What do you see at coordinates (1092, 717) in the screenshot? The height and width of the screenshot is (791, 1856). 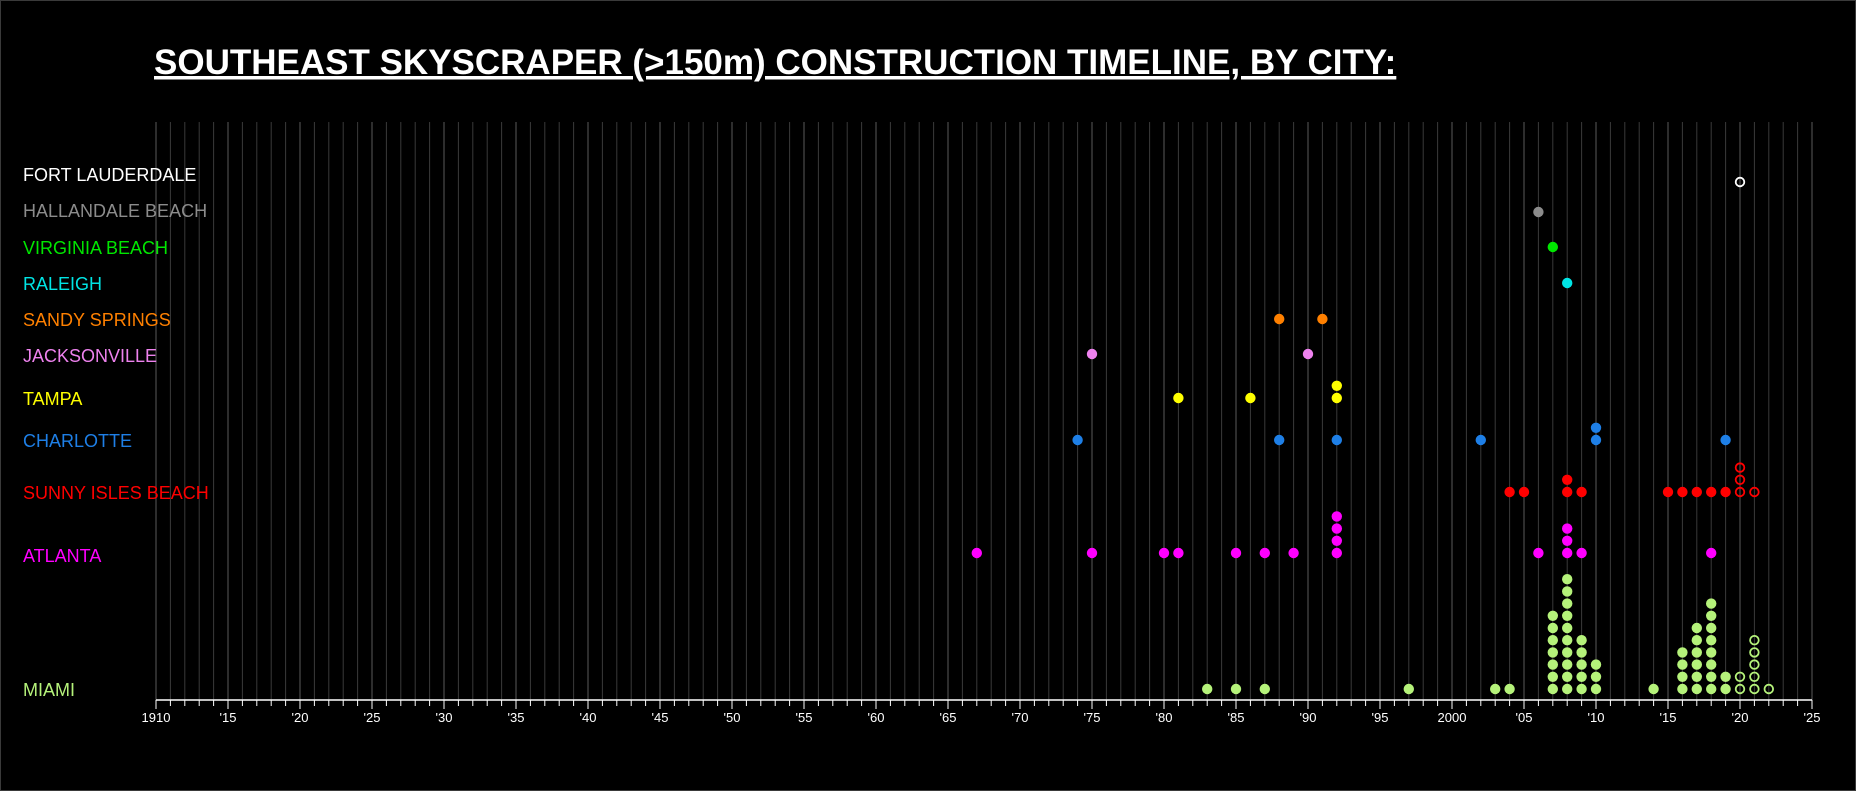 I see `x-tick-label: '75` at bounding box center [1092, 717].